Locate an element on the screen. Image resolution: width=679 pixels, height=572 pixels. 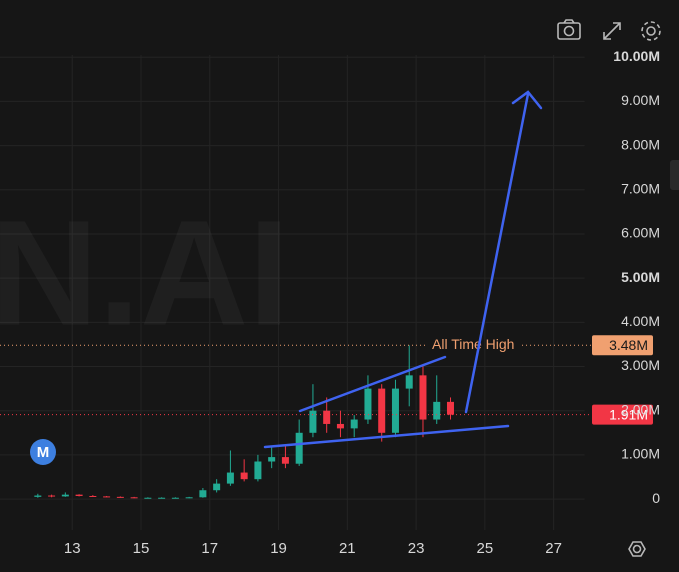
x-tick-label: 19 is located at coordinates (278, 548).